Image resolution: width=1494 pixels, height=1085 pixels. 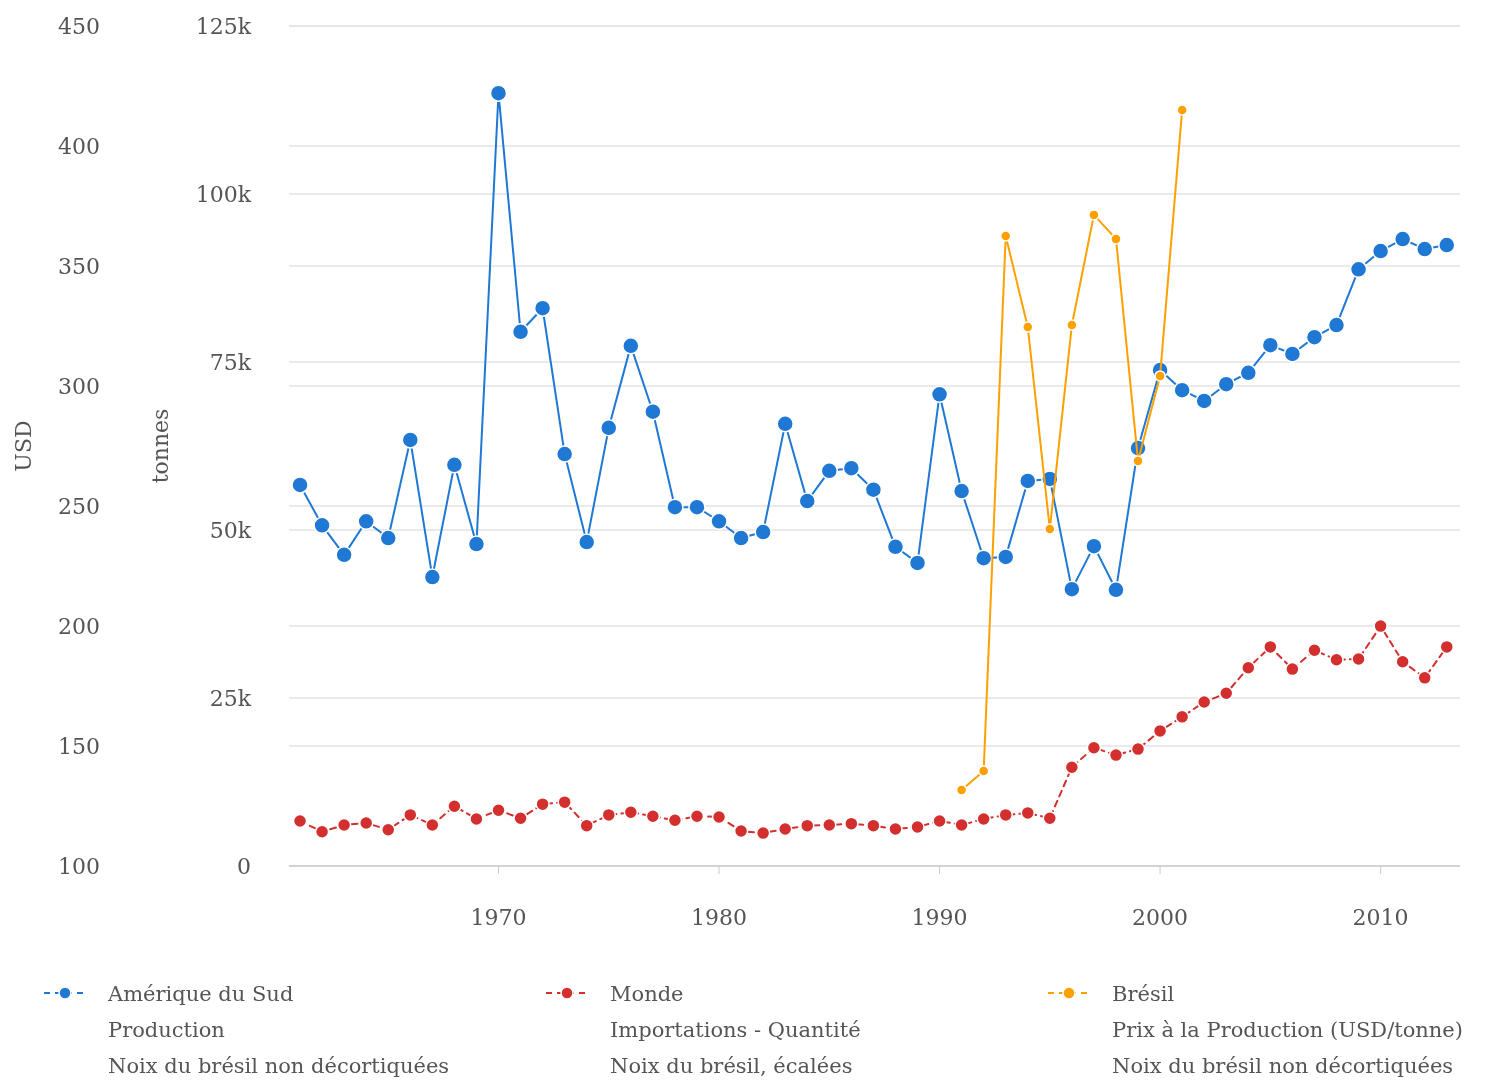 I want to click on y2-tick-label: 400, so click(x=79, y=146).